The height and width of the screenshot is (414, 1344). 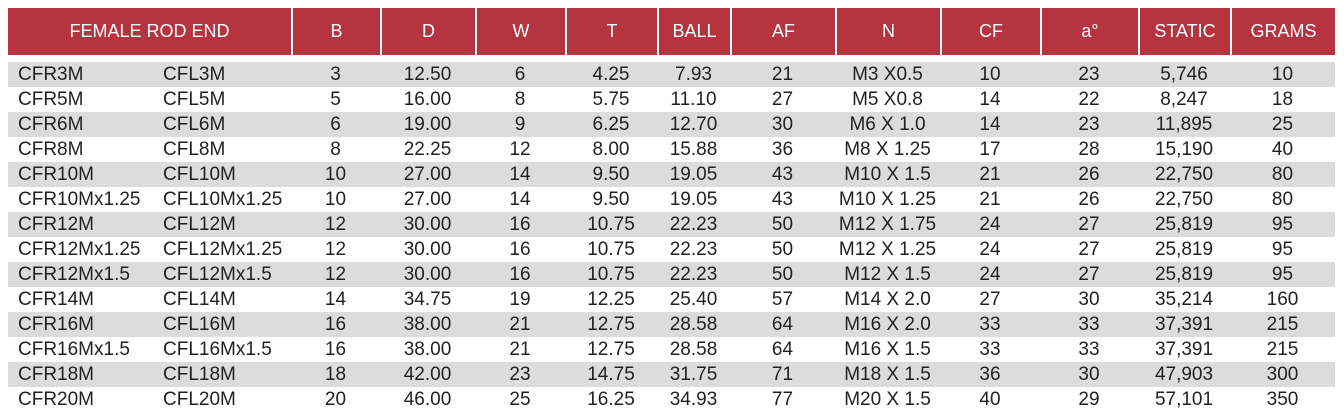 What do you see at coordinates (1282, 399) in the screenshot?
I see `table-cell: 350` at bounding box center [1282, 399].